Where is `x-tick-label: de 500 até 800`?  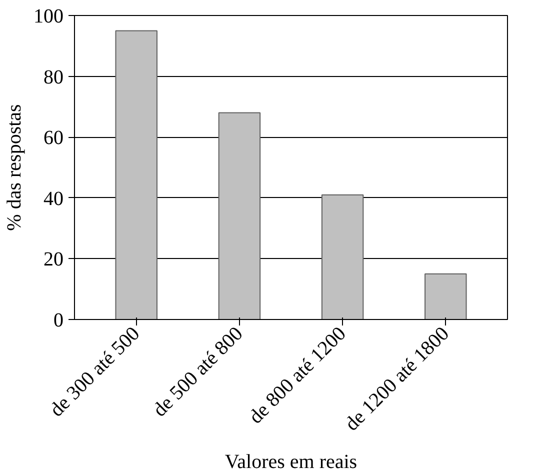
x-tick-label: de 500 até 800 is located at coordinates (198, 372).